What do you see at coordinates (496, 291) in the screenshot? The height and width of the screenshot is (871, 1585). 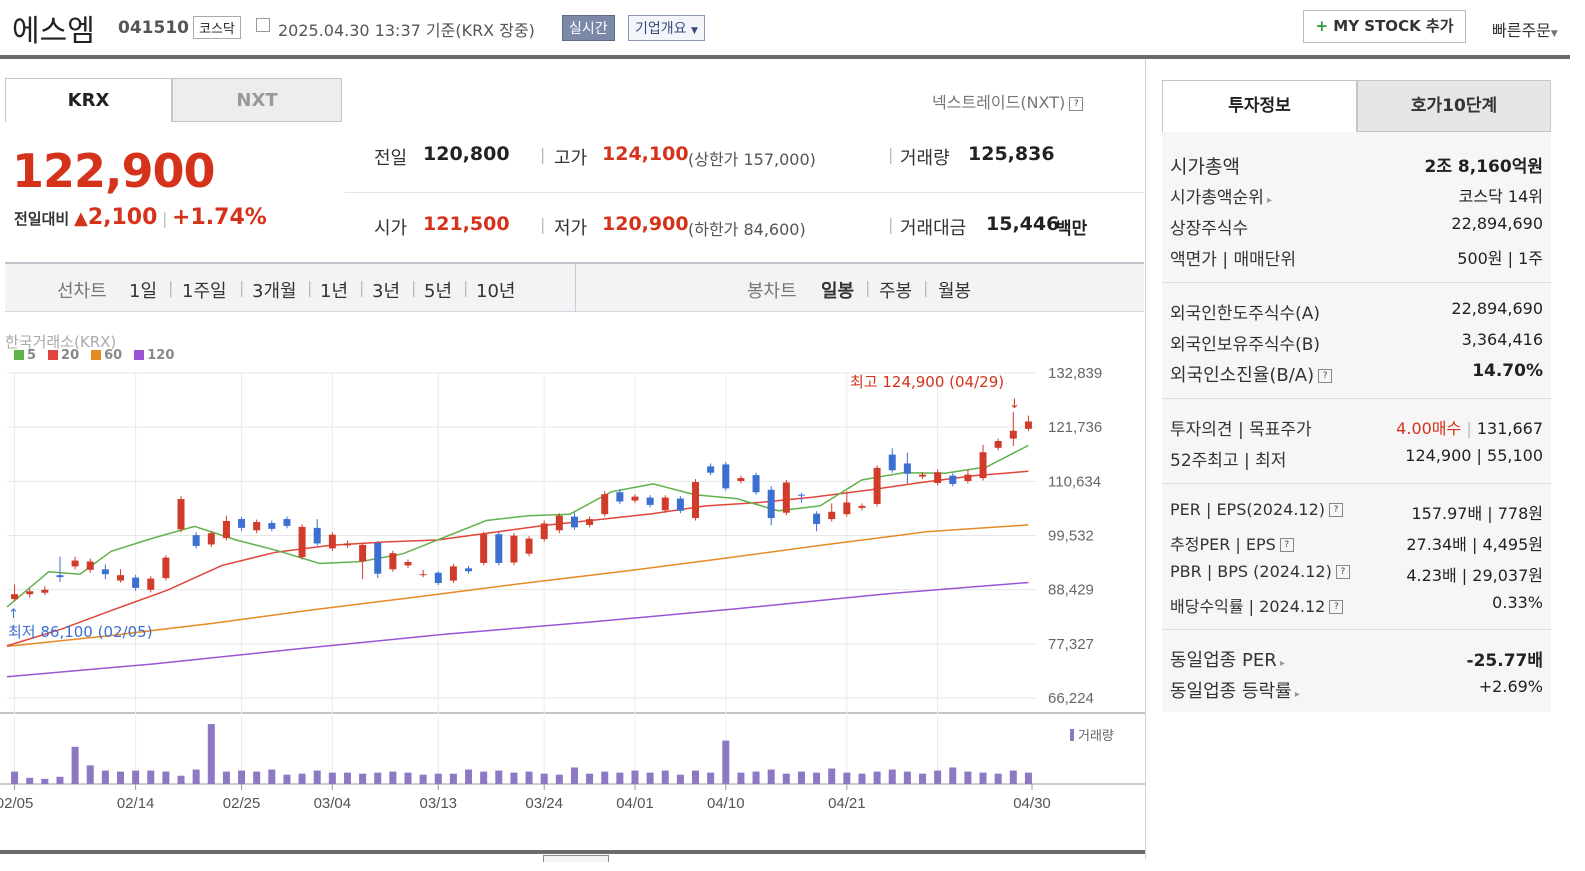 I see `period-10y: 10년` at bounding box center [496, 291].